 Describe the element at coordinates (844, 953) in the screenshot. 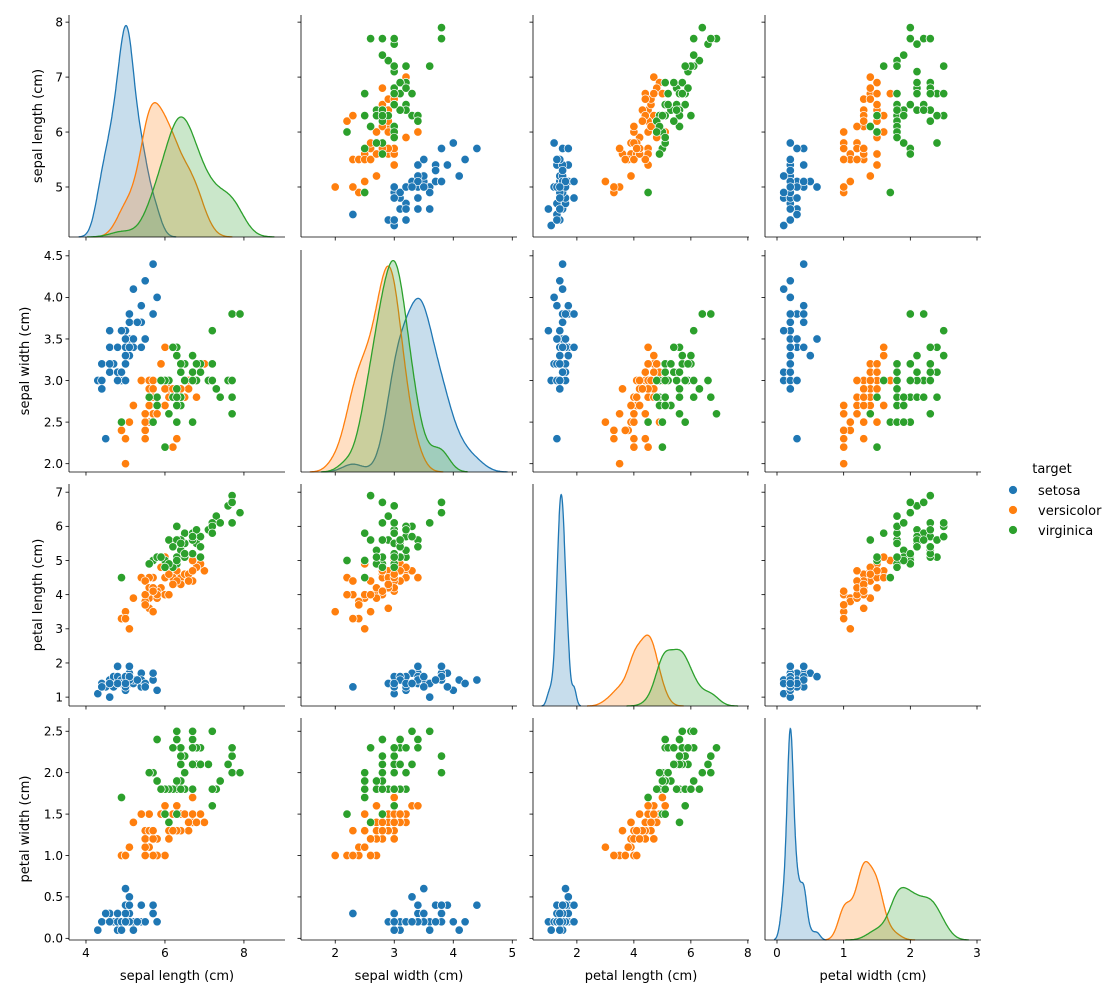

I see `x-tick-label: 1` at that location.